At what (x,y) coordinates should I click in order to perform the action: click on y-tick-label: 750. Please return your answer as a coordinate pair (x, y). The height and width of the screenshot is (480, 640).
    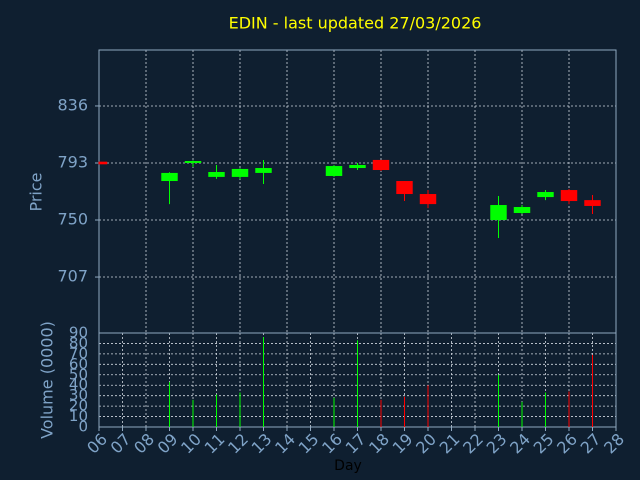
    Looking at the image, I should click on (72, 219).